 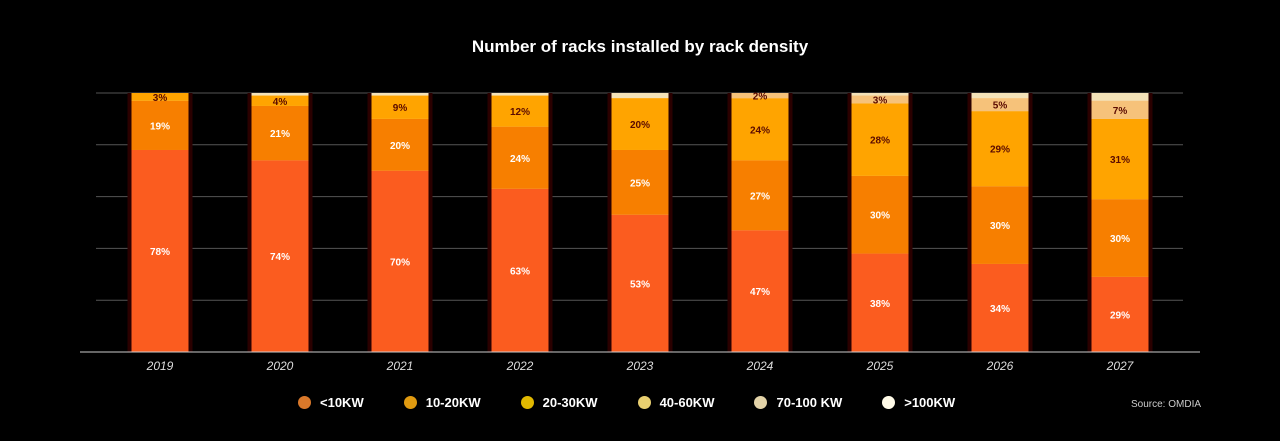 I want to click on data-label: 19%, so click(x=160, y=126).